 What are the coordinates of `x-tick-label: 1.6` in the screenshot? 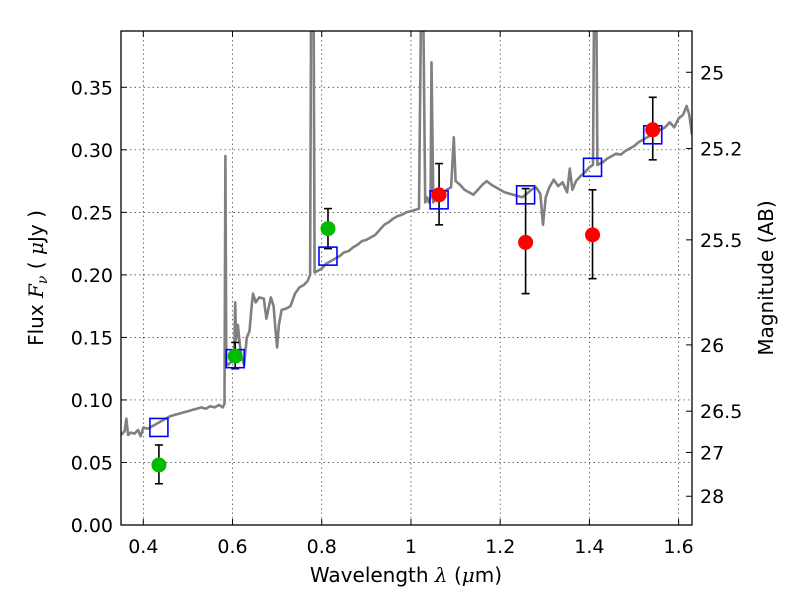 It's located at (679, 547).